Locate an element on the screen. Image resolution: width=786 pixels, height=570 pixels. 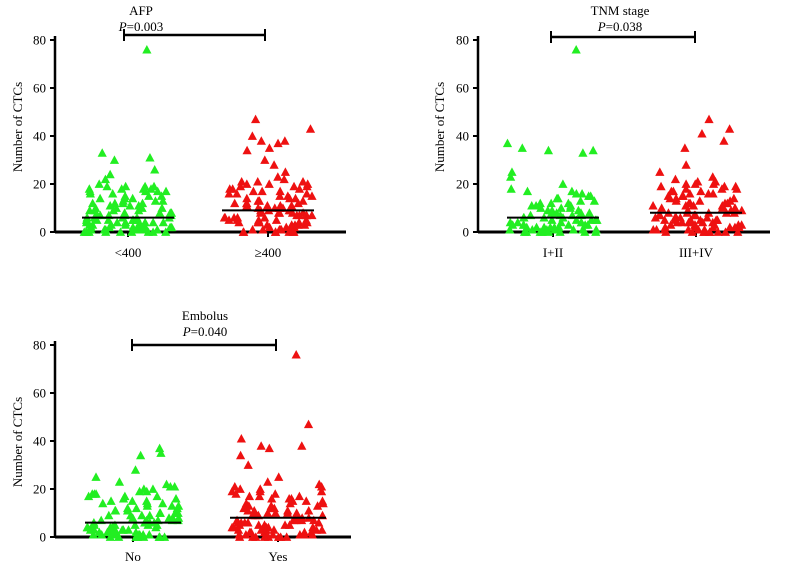
chart-title: Embolus is located at coordinates (205, 315).